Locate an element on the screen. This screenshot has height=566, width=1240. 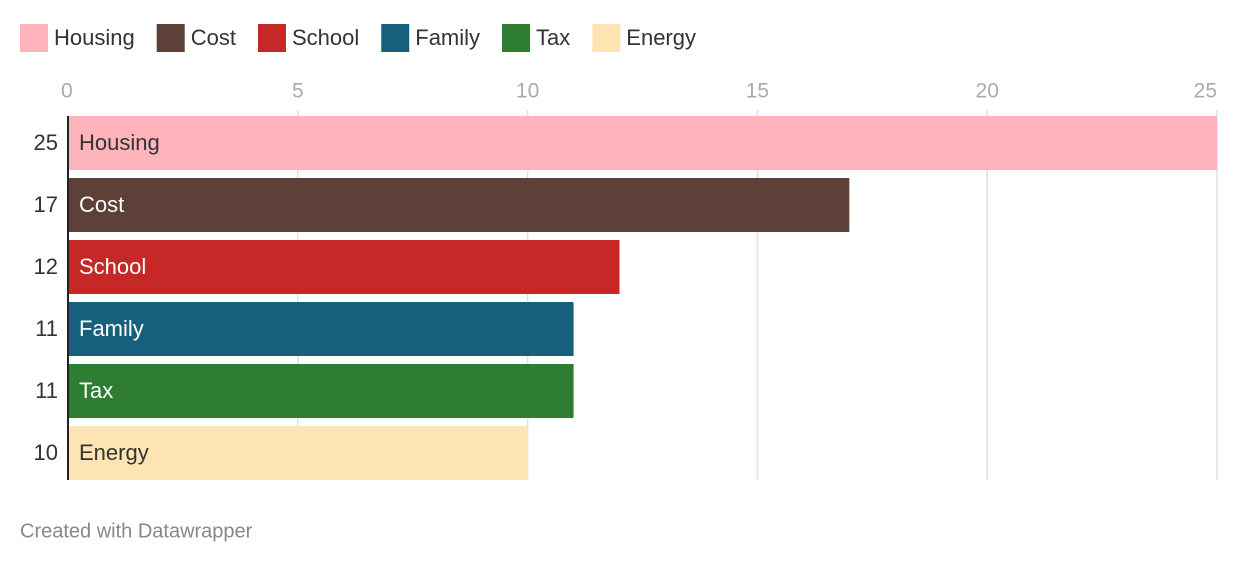
bar-label: Energy is located at coordinates (114, 452).